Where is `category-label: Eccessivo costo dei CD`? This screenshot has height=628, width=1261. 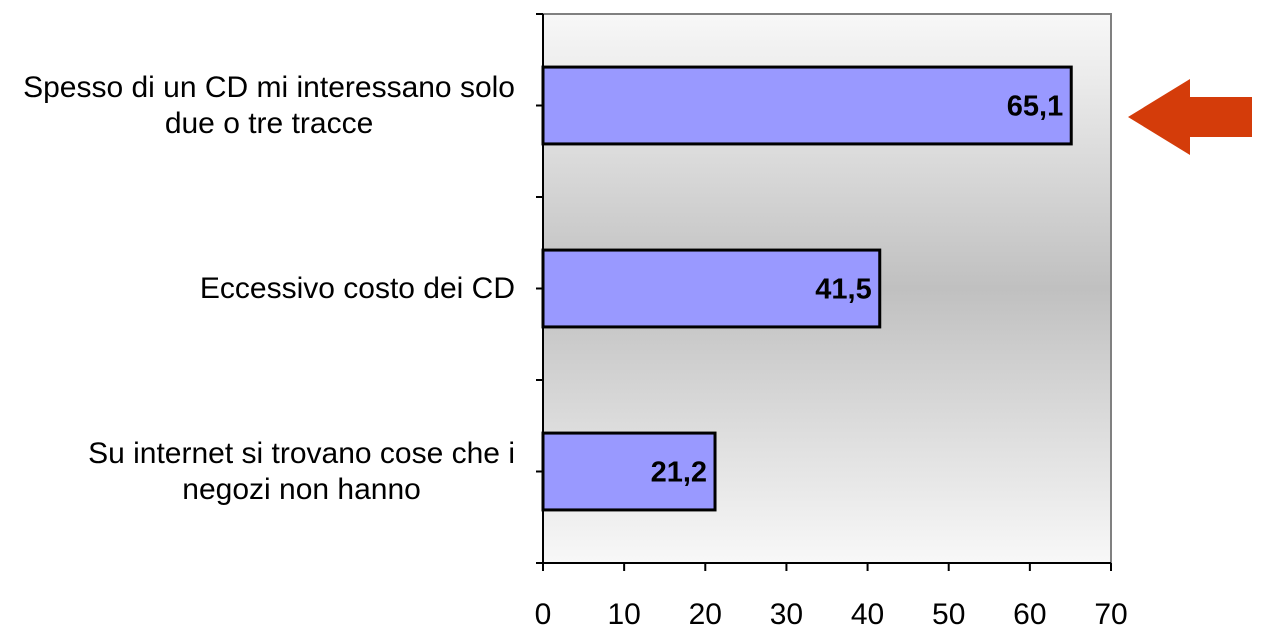
category-label: Eccessivo costo dei CD is located at coordinates (357, 289).